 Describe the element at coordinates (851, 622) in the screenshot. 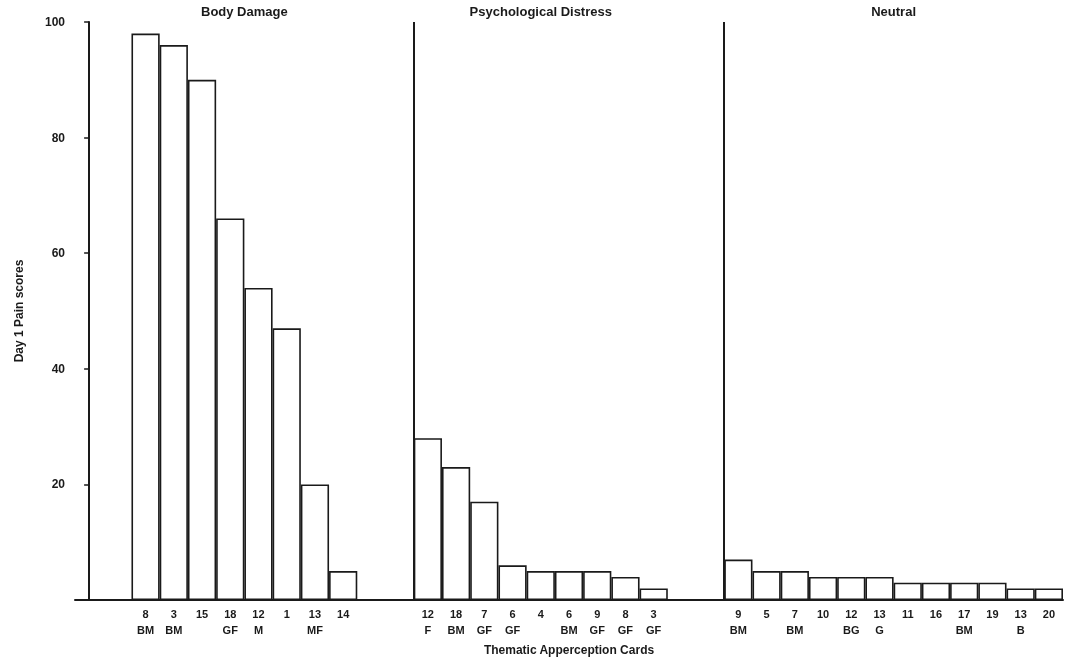

I see `x-tick-label: 12 BG` at that location.